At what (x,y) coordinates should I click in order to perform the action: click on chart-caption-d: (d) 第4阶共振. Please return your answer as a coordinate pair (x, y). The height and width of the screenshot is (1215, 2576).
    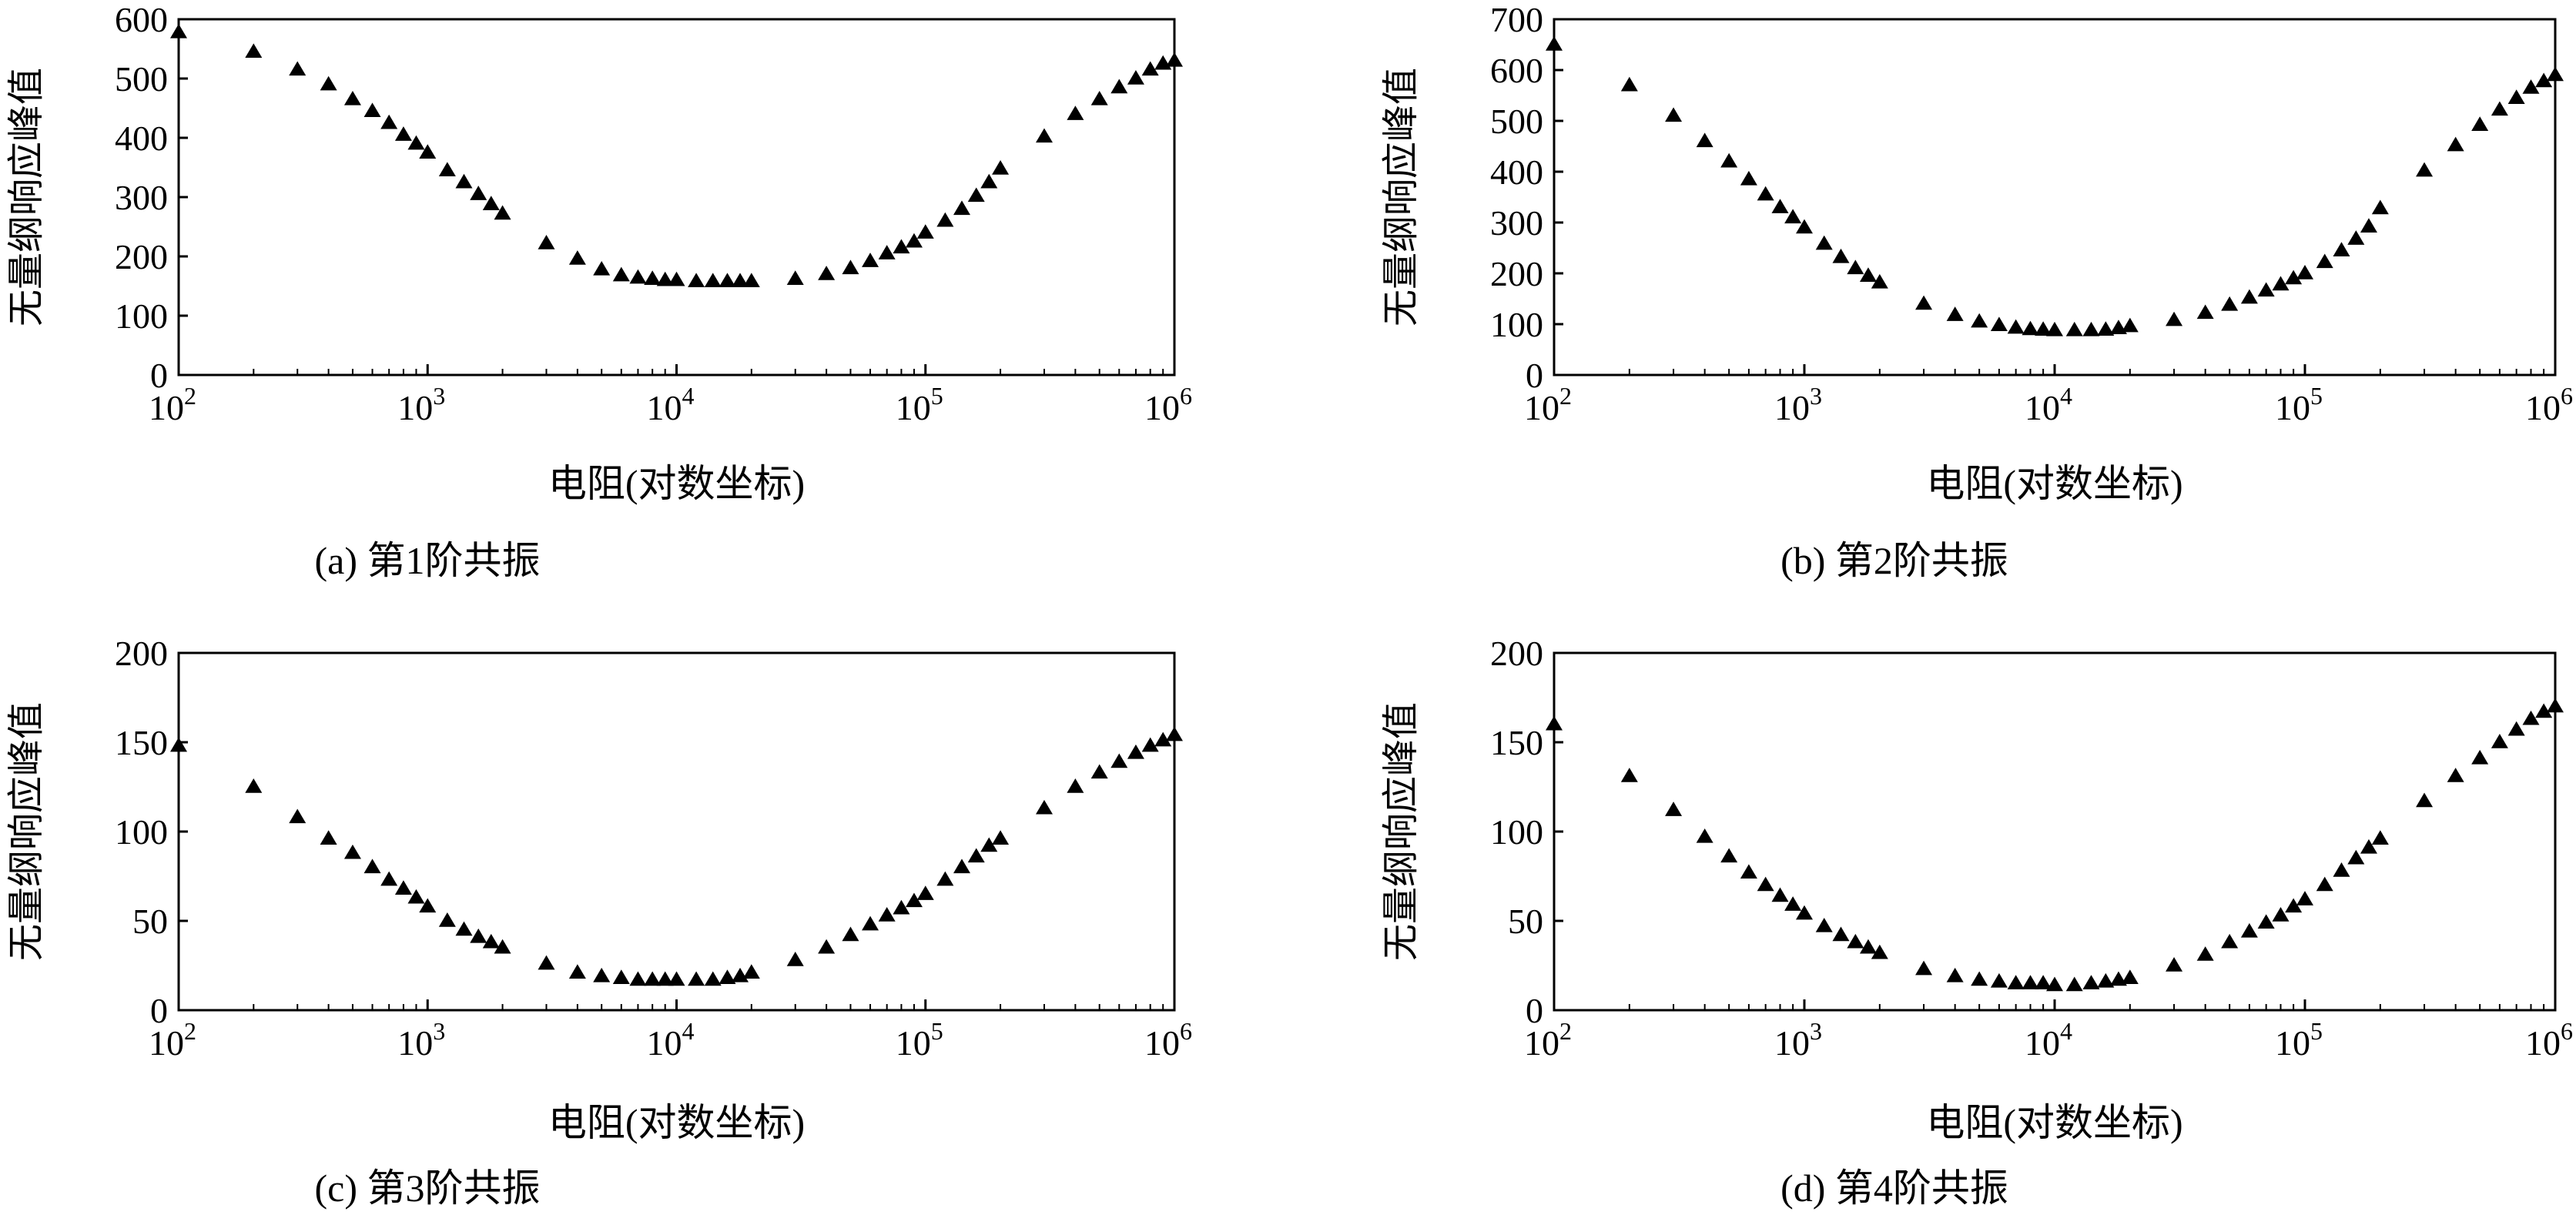
    Looking at the image, I should click on (1894, 1188).